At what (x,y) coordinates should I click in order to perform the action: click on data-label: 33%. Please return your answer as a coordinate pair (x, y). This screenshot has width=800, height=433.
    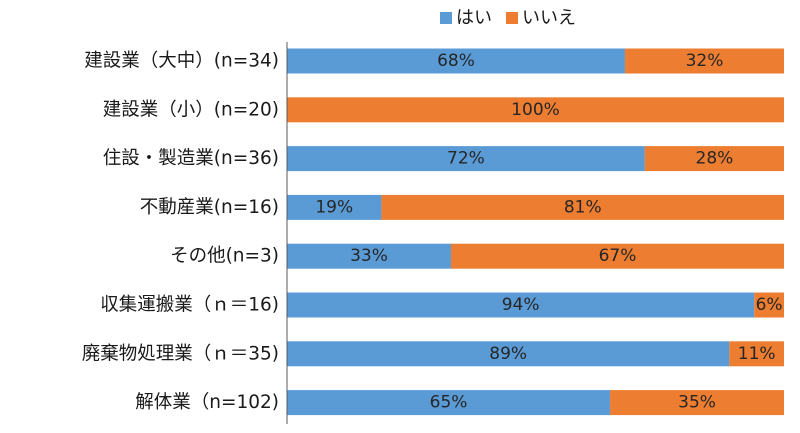
    Looking at the image, I should click on (369, 256).